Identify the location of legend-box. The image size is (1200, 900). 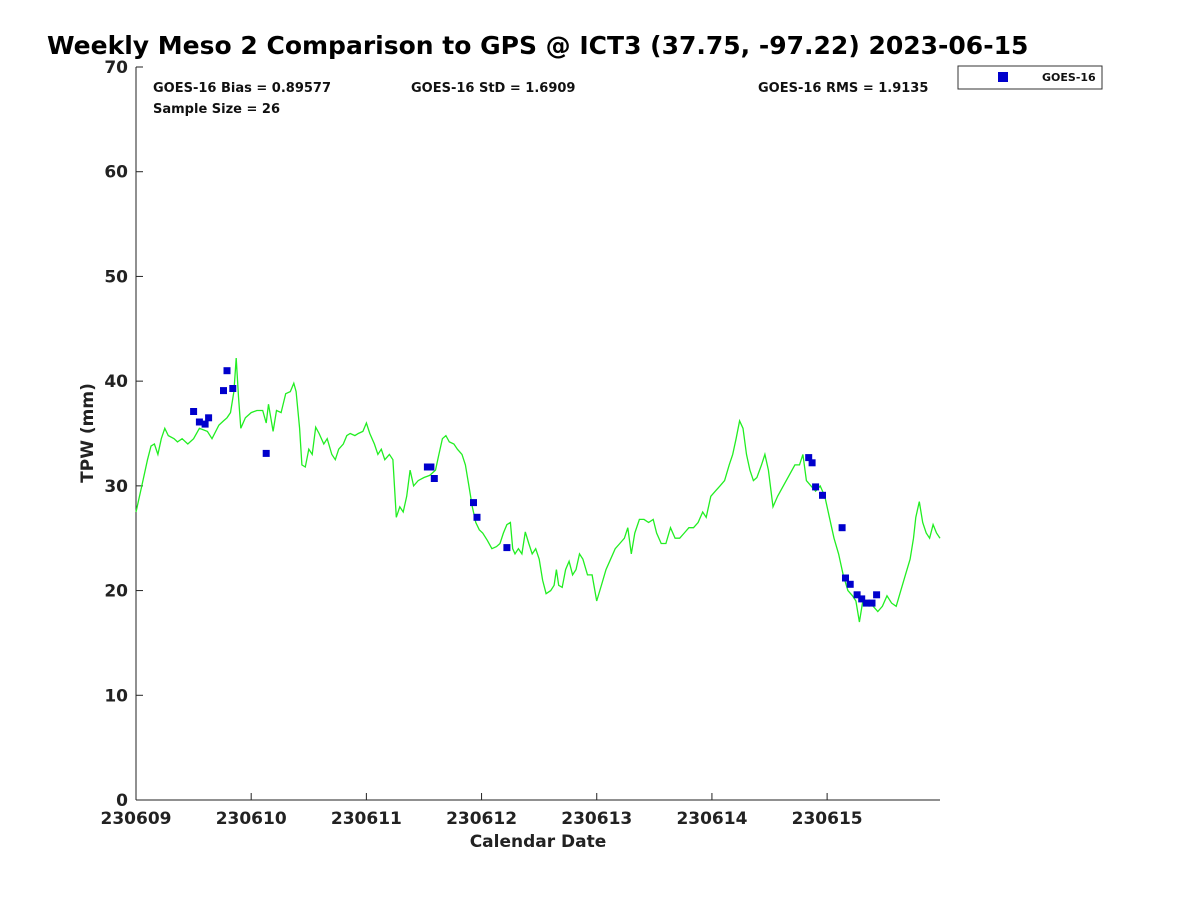
(1030, 77).